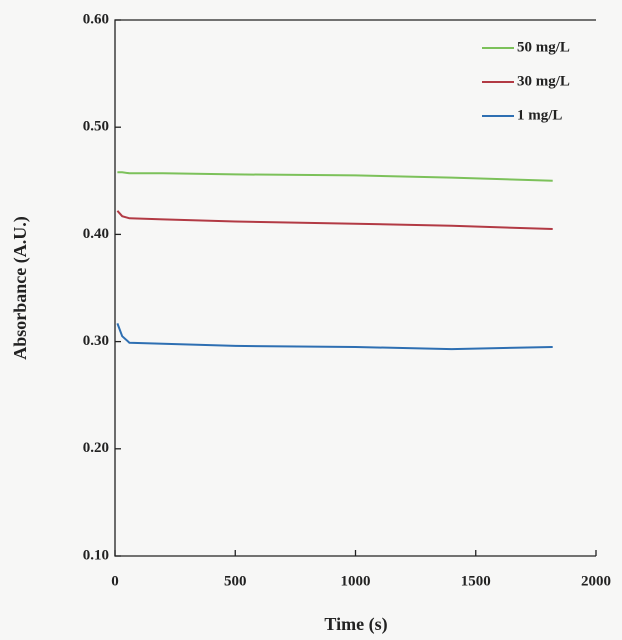 This screenshot has height=640, width=622. What do you see at coordinates (20, 288) in the screenshot?
I see `y-axis-title: Absorbance (A.U.)` at bounding box center [20, 288].